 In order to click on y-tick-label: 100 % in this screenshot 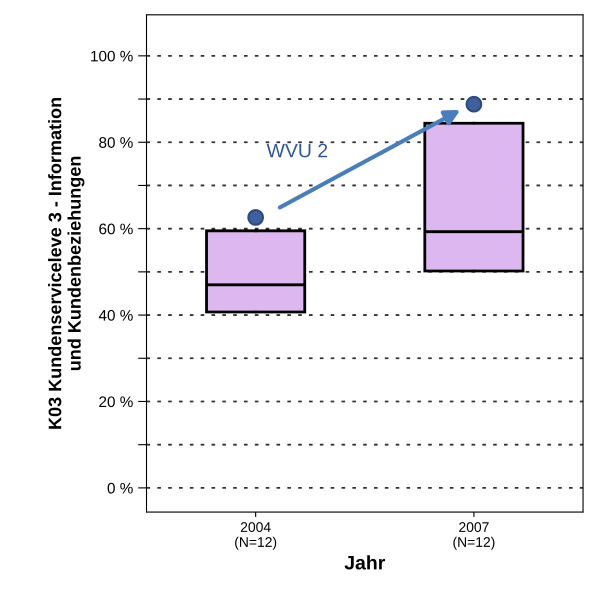, I will do `click(112, 56)`.